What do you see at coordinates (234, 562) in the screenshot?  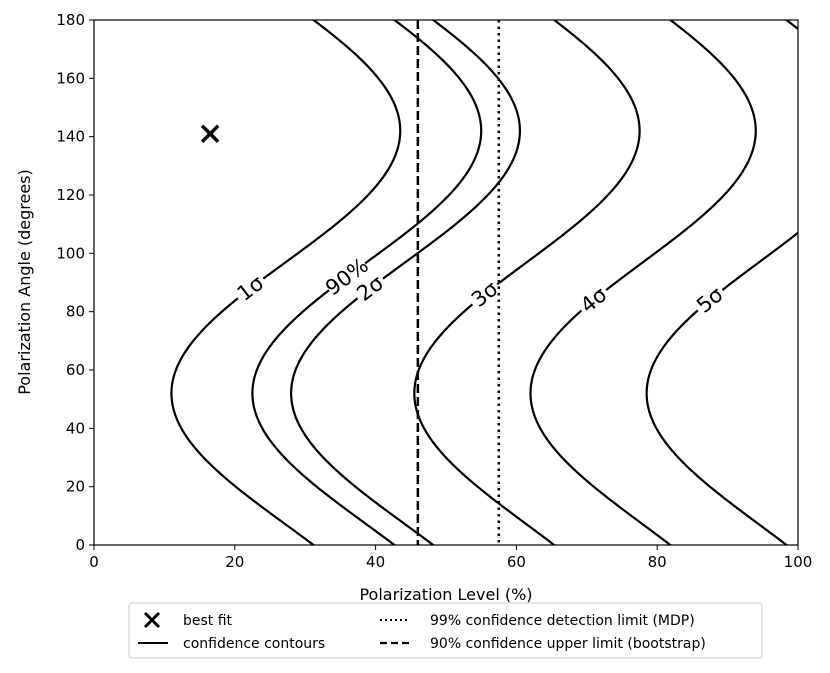 I see `x-tick-label: 20` at bounding box center [234, 562].